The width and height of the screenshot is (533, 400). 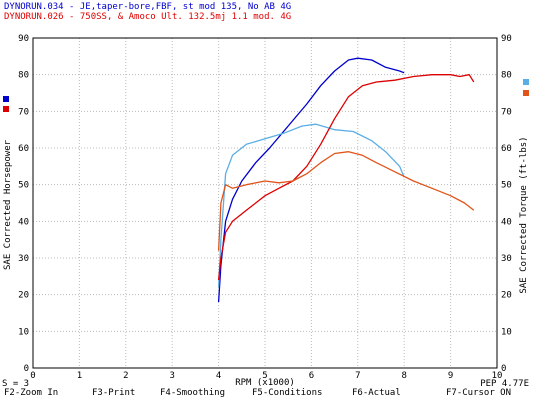 I want to click on y-tick-label-left: 30, so click(x=23, y=259).